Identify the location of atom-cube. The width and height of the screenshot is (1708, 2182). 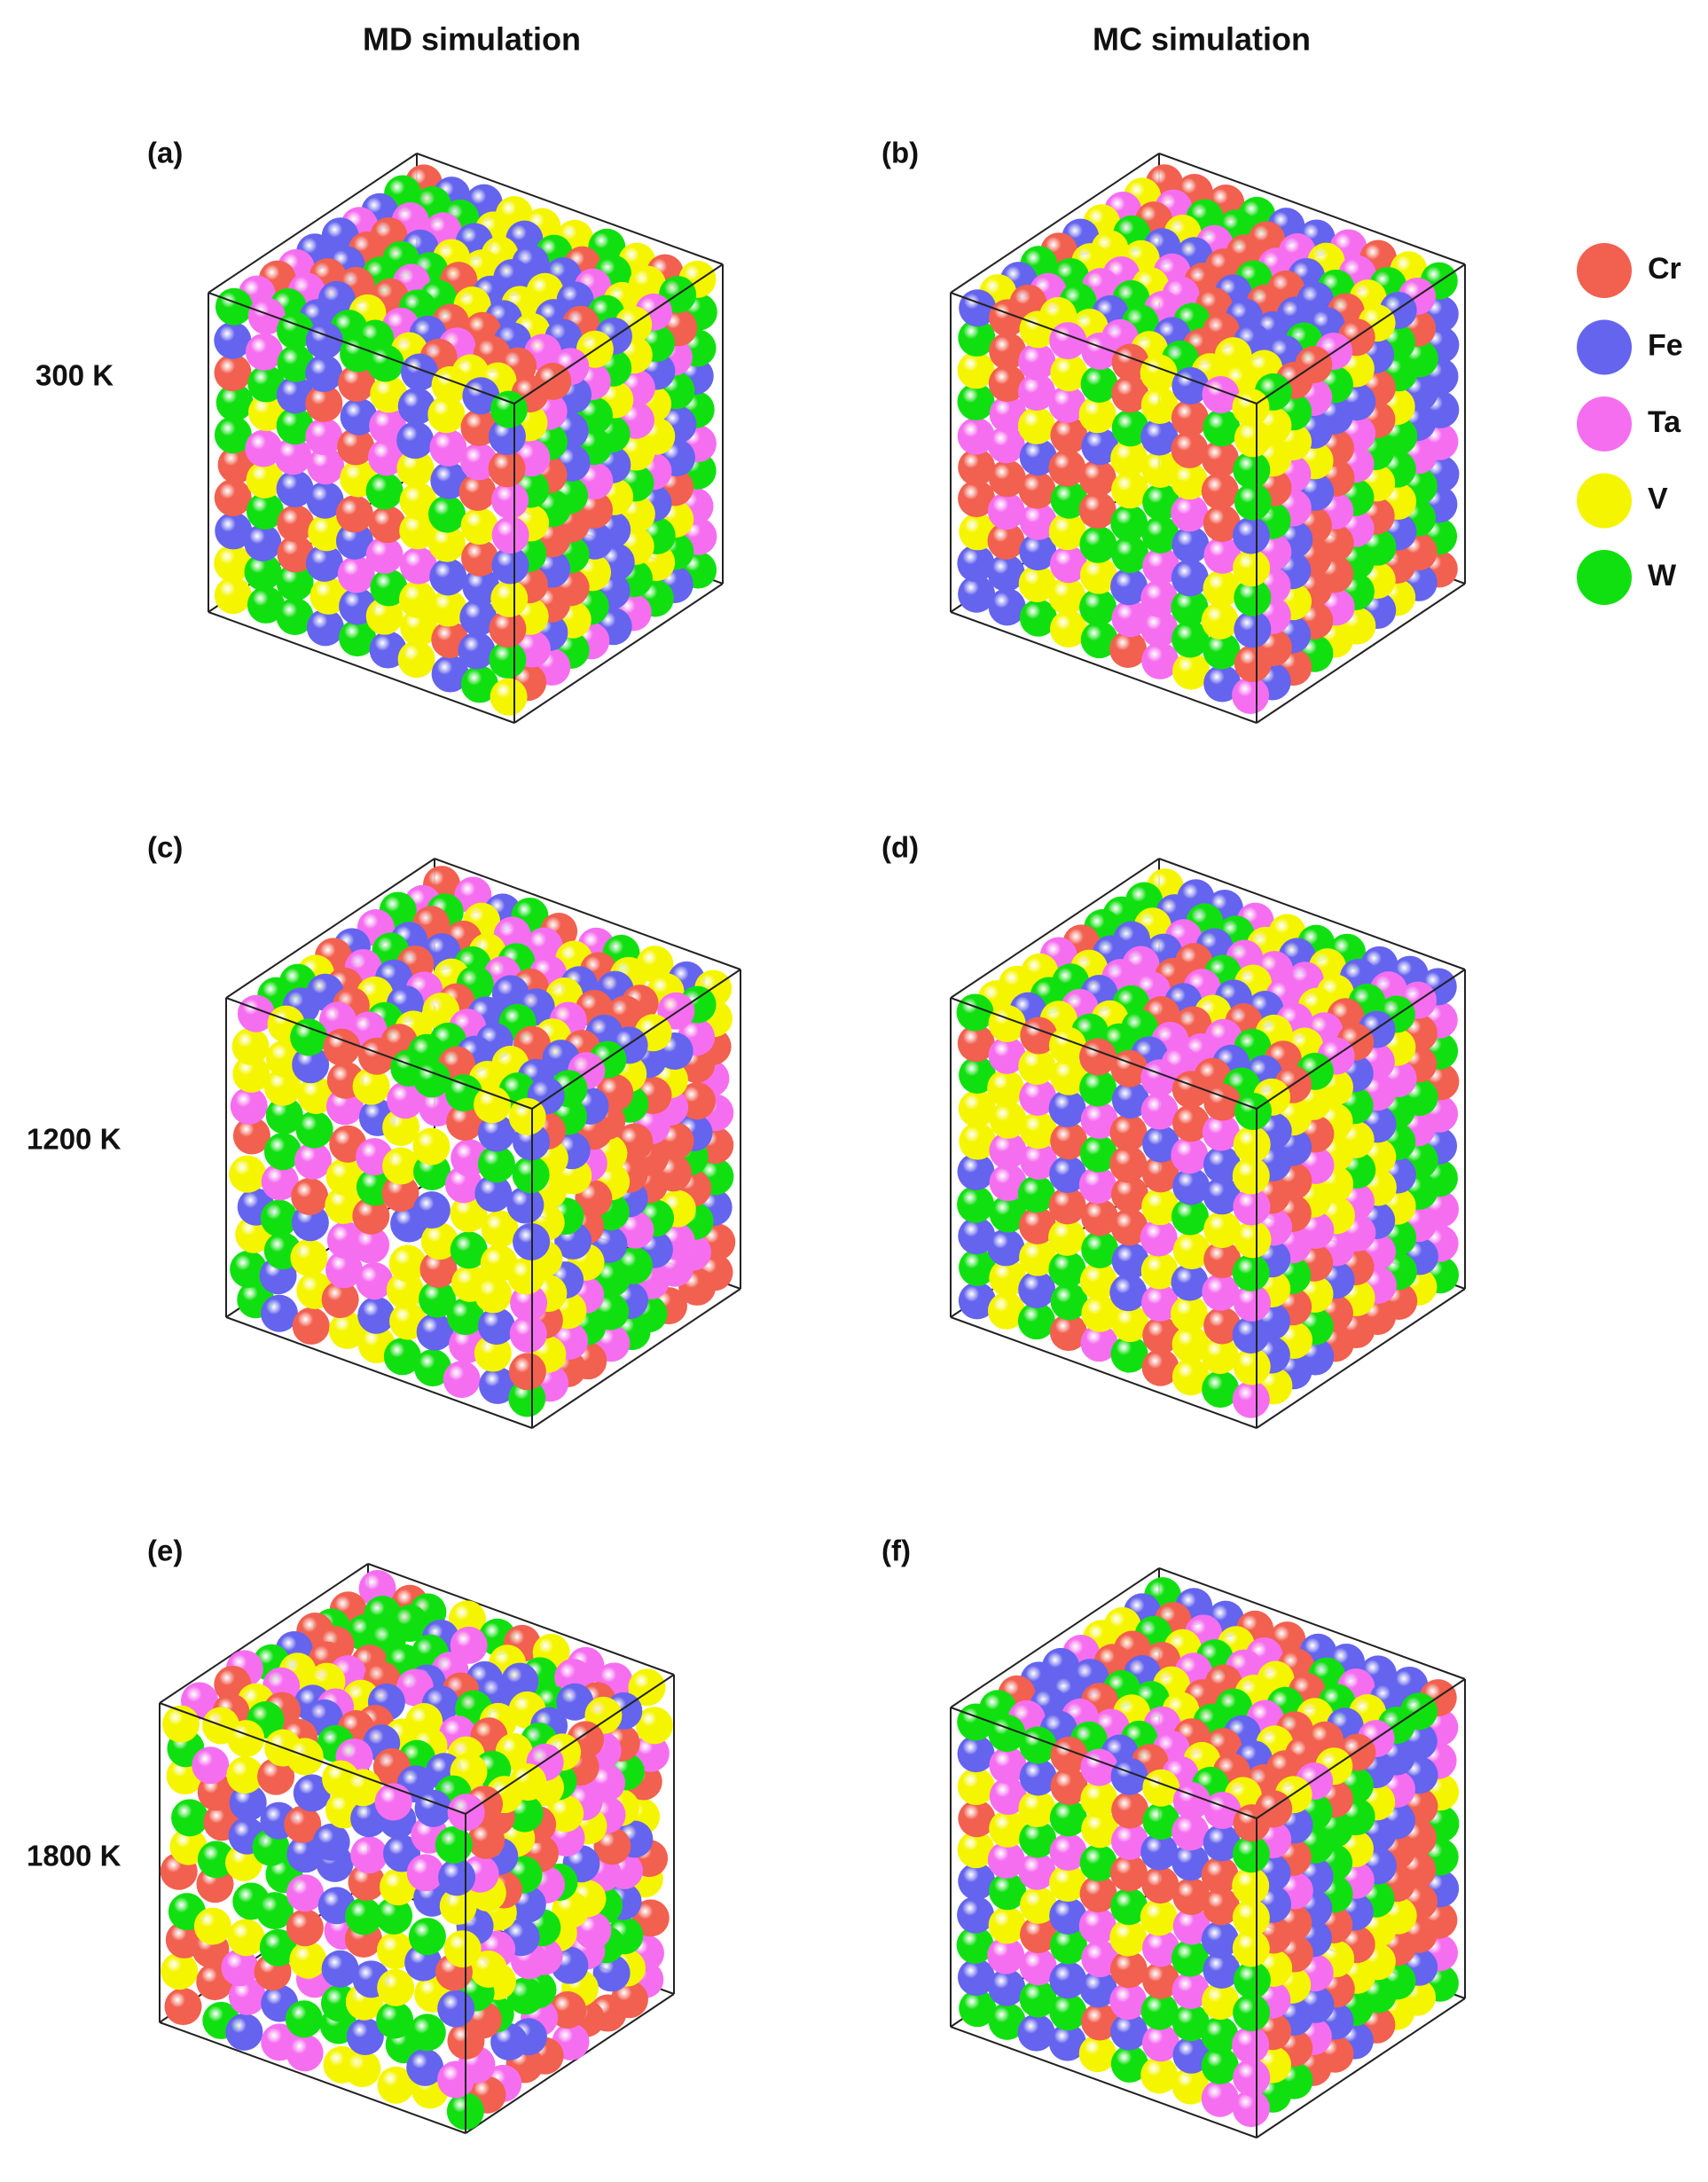
(1208, 438).